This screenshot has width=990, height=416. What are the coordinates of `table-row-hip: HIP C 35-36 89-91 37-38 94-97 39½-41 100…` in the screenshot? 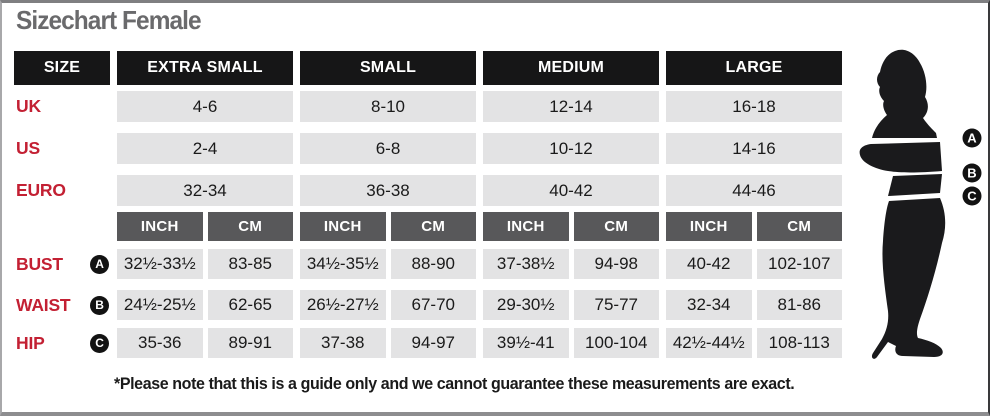 It's located at (428, 343).